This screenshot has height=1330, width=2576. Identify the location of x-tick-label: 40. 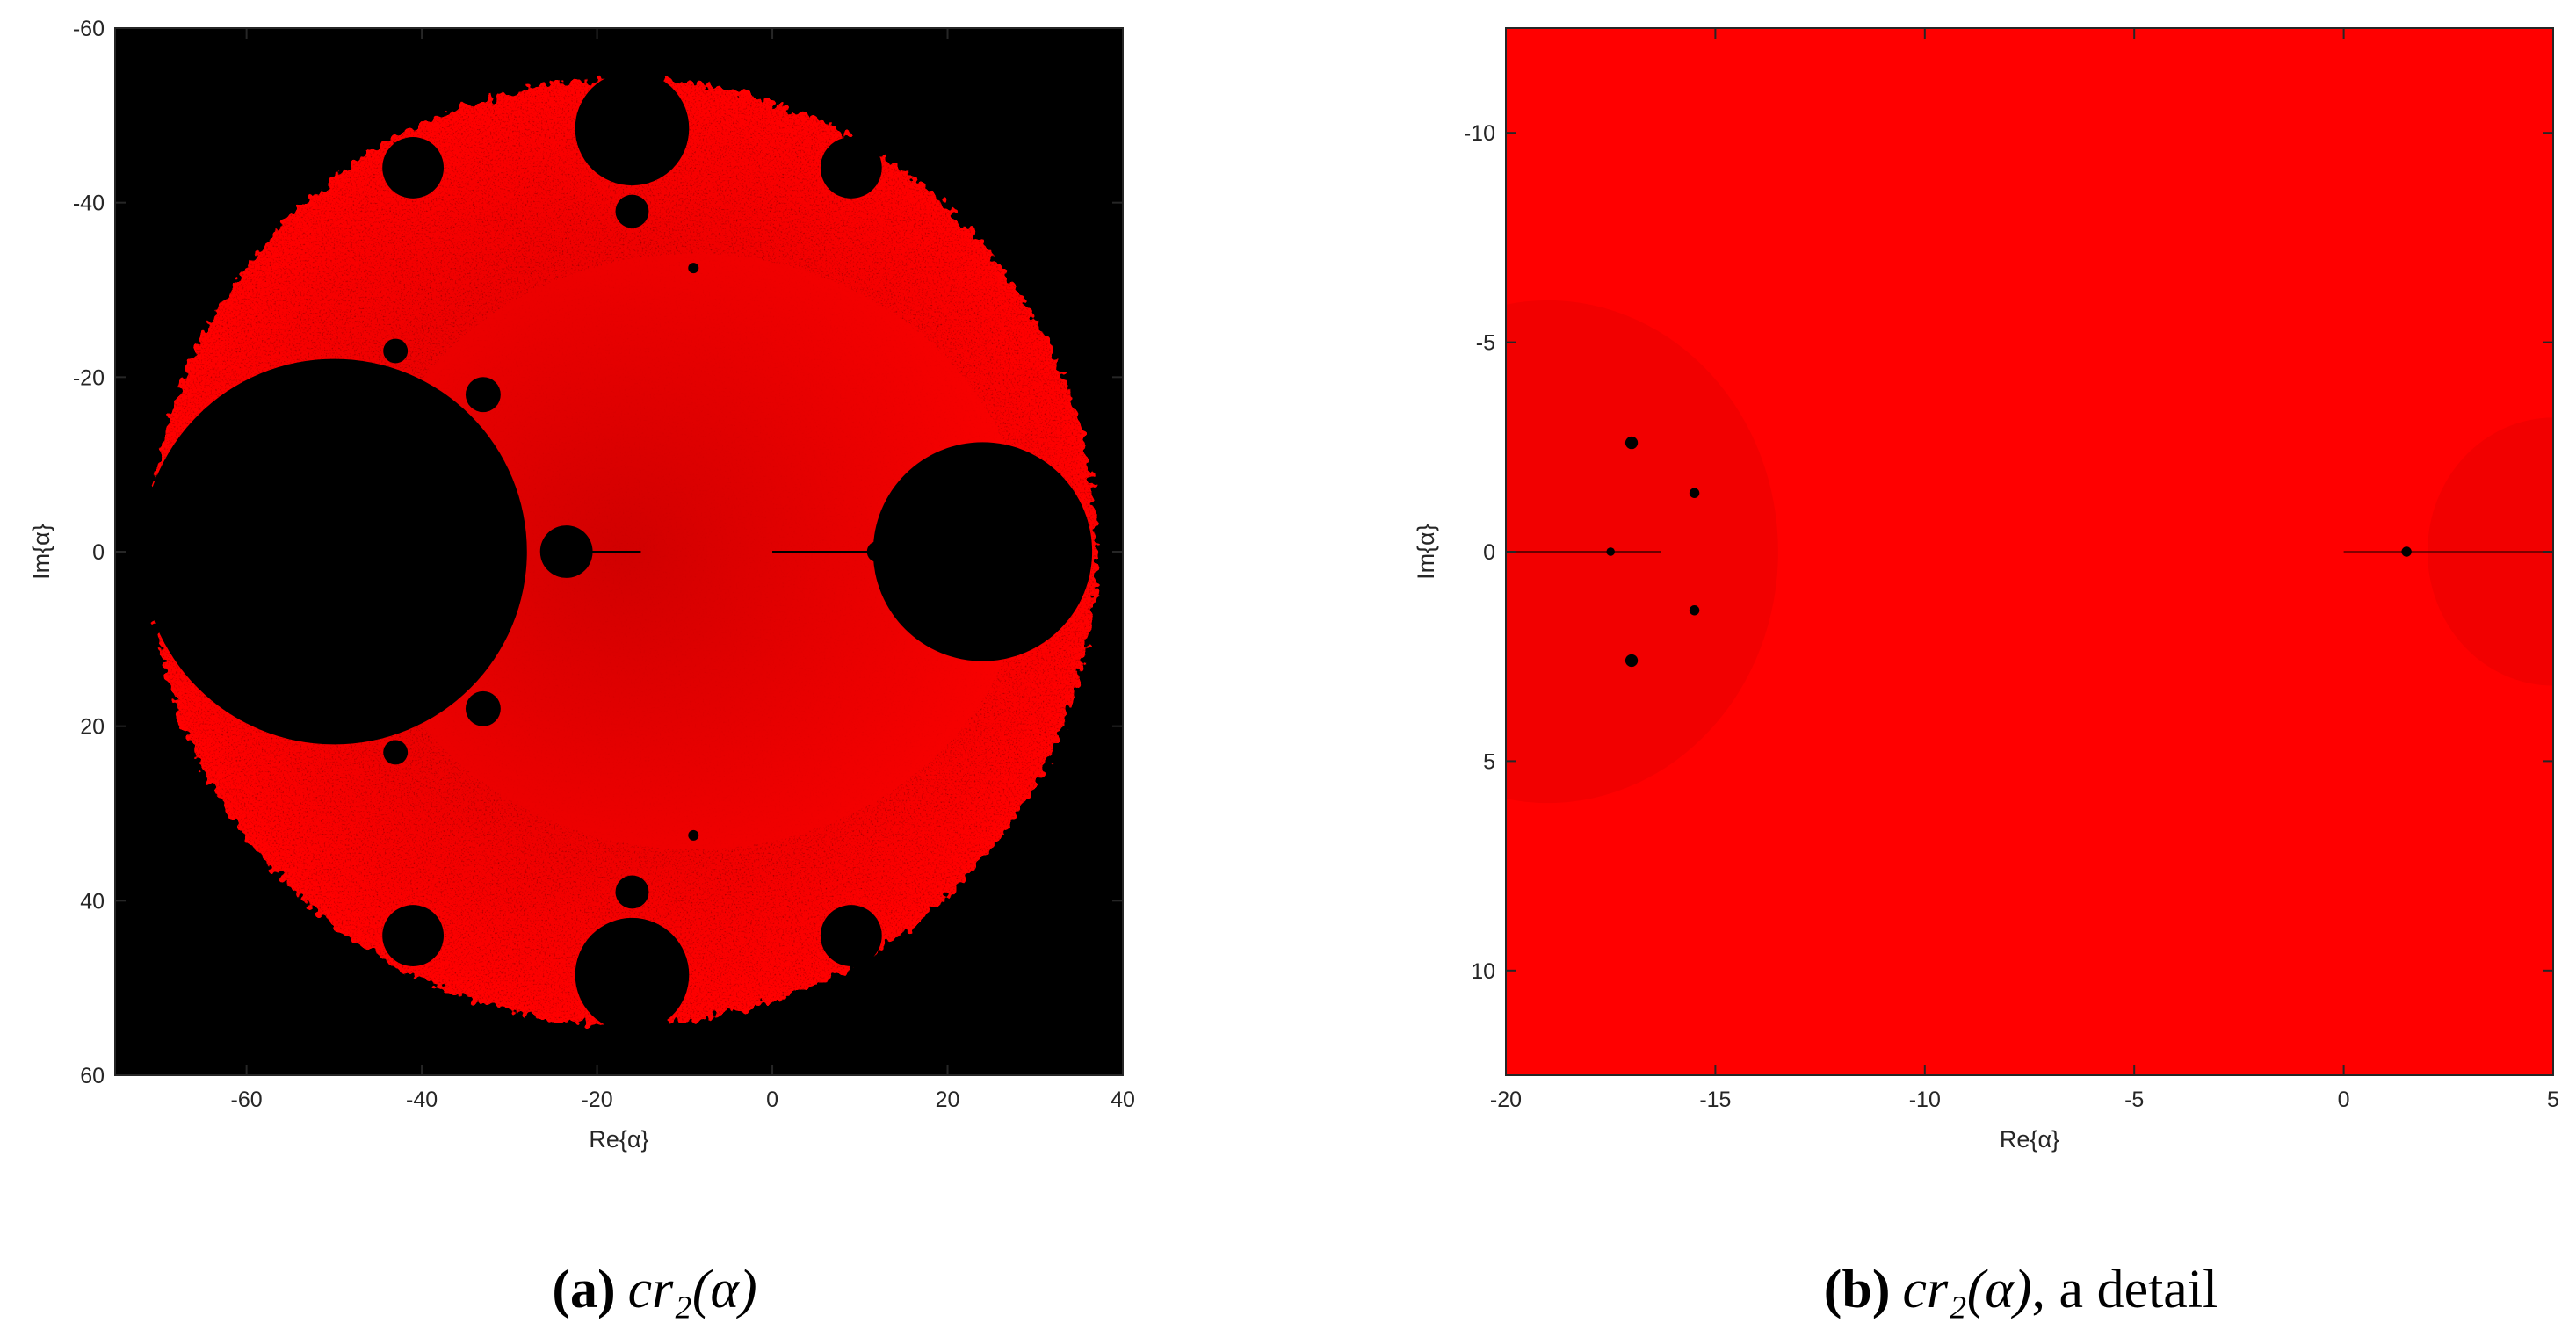
(1123, 1100).